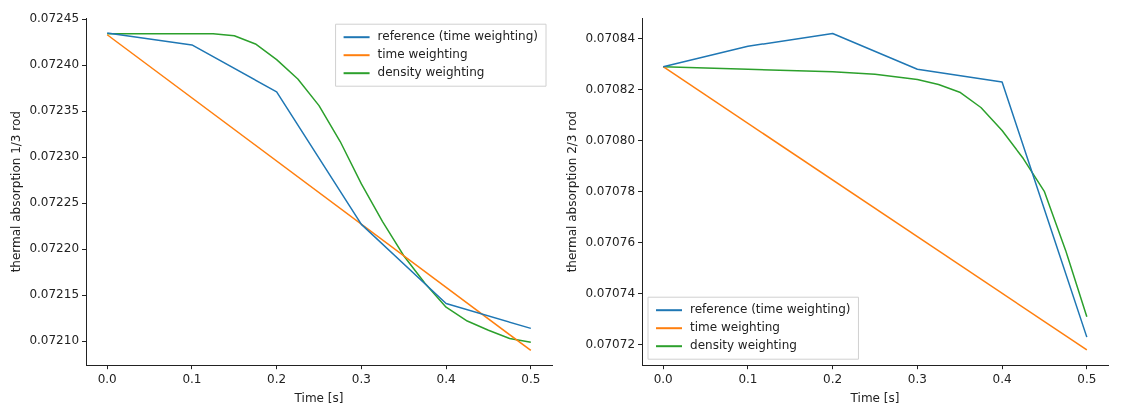 The width and height of the screenshot is (1122, 409). What do you see at coordinates (610, 241) in the screenshot?
I see `y-tick-label: 0.07076` at bounding box center [610, 241].